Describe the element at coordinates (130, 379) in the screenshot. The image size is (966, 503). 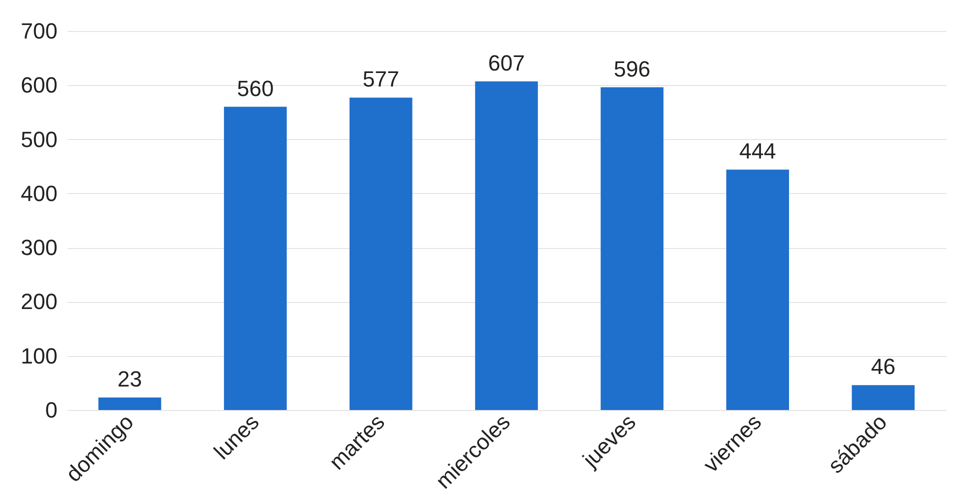
I see `data-label: 23` at that location.